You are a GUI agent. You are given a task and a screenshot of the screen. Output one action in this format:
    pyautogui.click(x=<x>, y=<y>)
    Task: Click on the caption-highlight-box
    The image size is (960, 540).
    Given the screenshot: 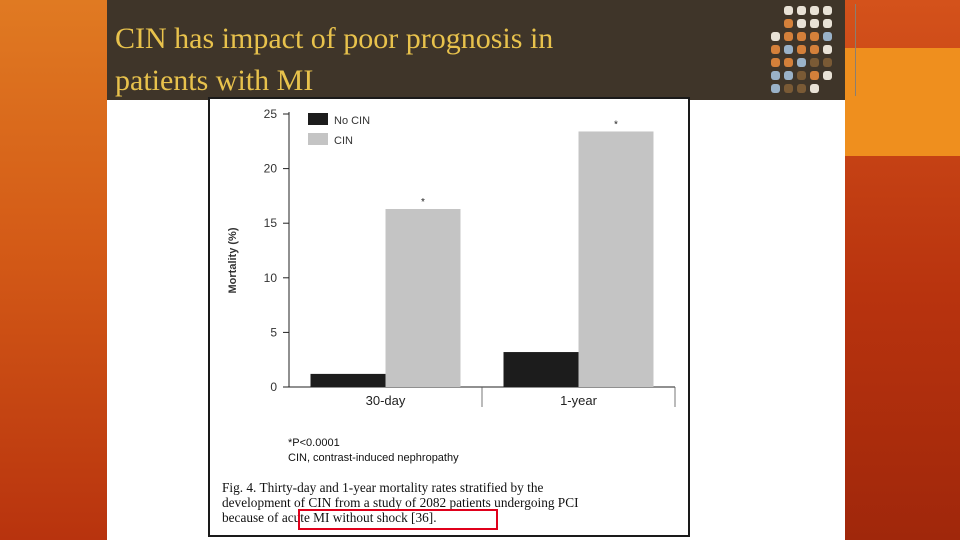 What is the action you would take?
    pyautogui.click(x=398, y=519)
    